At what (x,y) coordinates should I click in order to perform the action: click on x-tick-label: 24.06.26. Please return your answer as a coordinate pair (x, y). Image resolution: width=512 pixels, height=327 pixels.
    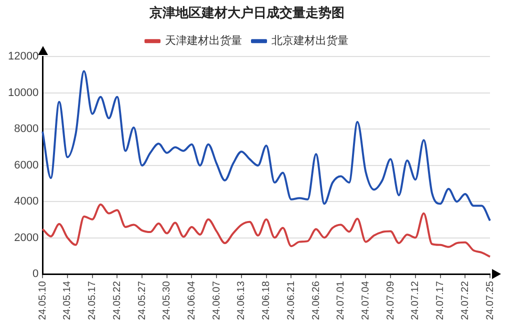
    Looking at the image, I should click on (316, 300).